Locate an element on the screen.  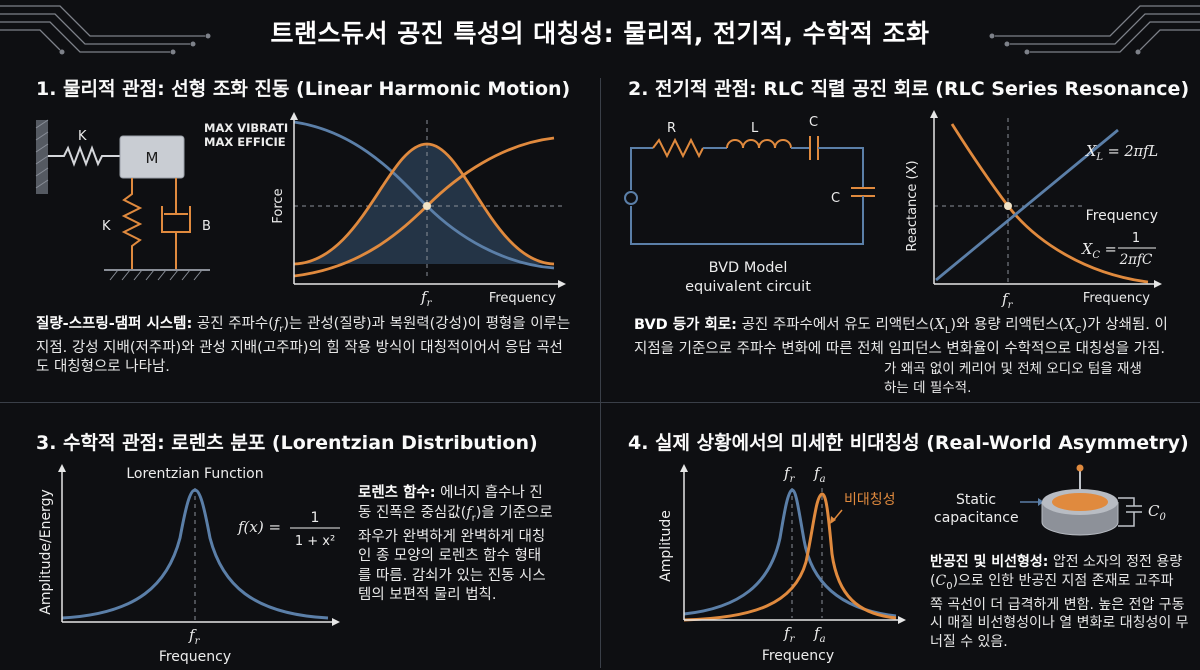
c0-label: C0 is located at coordinates (1157, 512).